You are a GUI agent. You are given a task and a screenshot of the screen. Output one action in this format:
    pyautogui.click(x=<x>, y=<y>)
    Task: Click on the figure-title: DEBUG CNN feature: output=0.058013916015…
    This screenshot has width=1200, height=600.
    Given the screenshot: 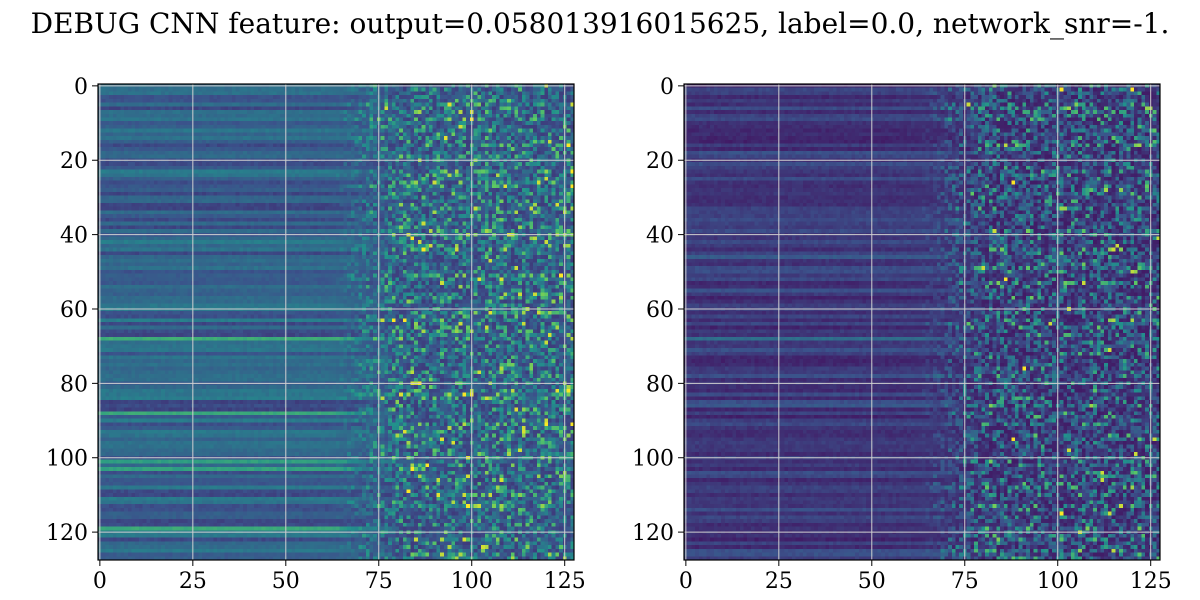 What is the action you would take?
    pyautogui.click(x=600, y=23)
    